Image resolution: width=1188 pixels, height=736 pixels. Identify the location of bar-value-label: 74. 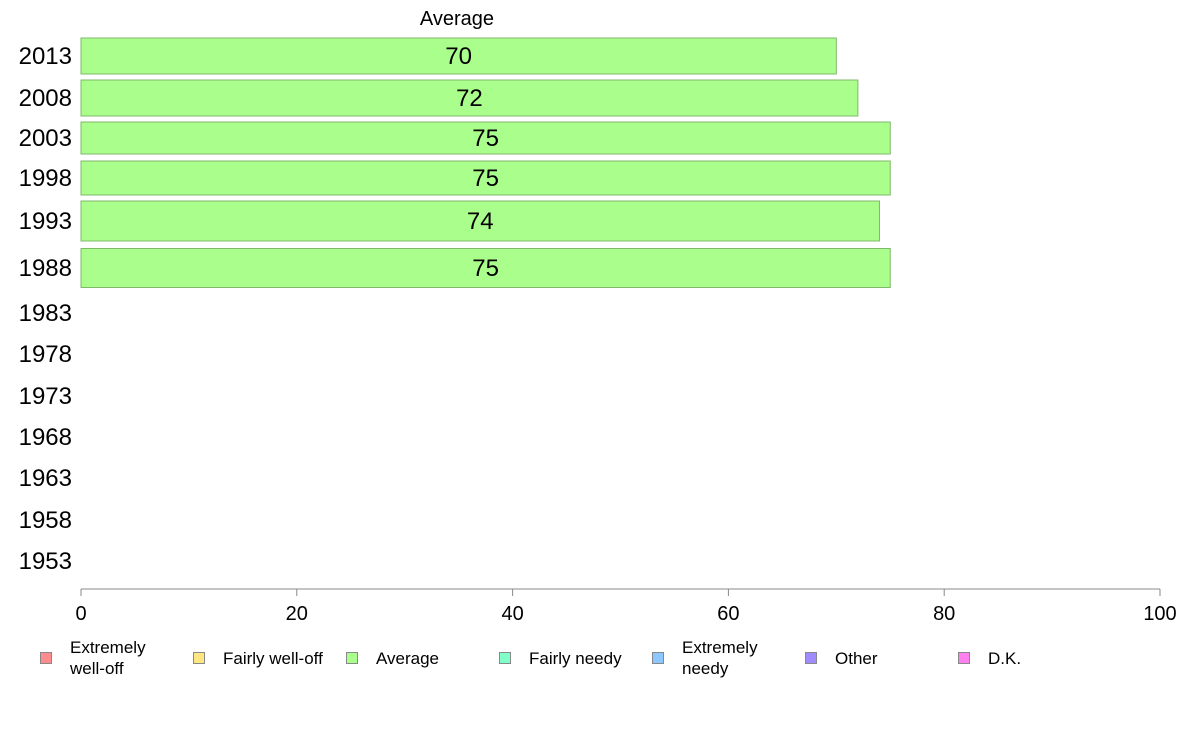
(480, 221).